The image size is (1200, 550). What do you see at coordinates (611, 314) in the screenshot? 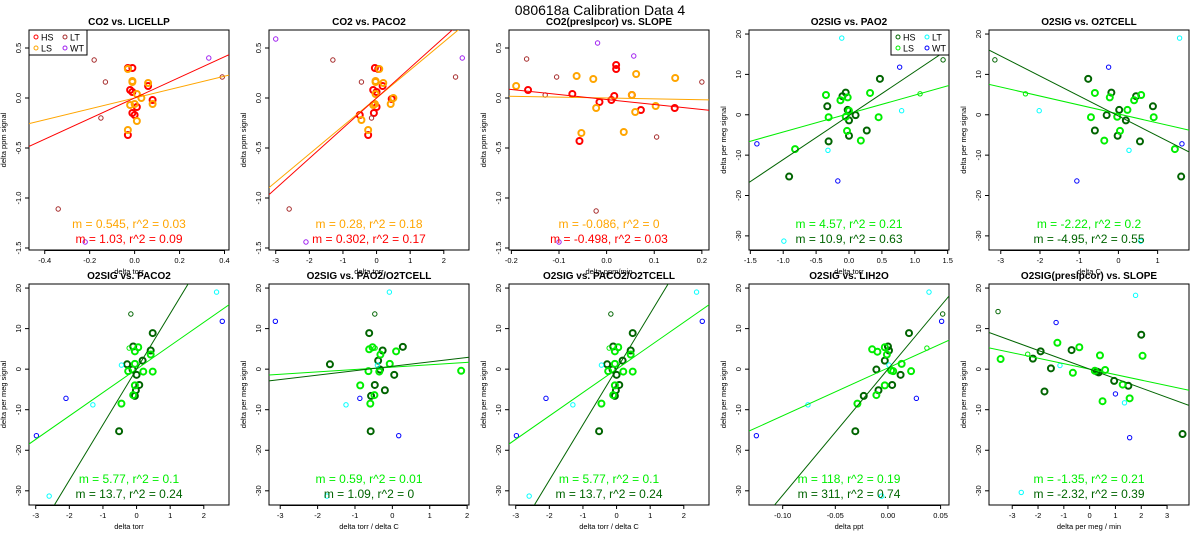
I see `data-point-hso` at bounding box center [611, 314].